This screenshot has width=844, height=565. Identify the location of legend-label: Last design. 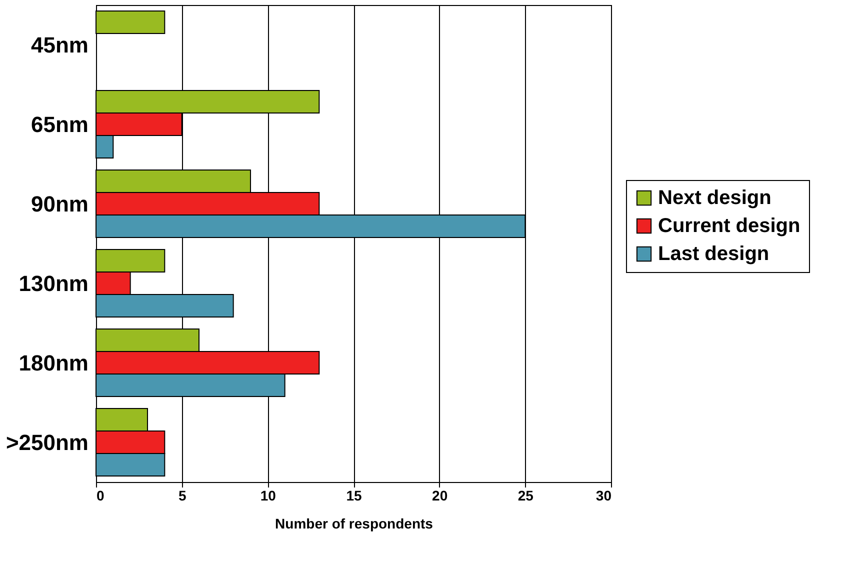
(714, 254).